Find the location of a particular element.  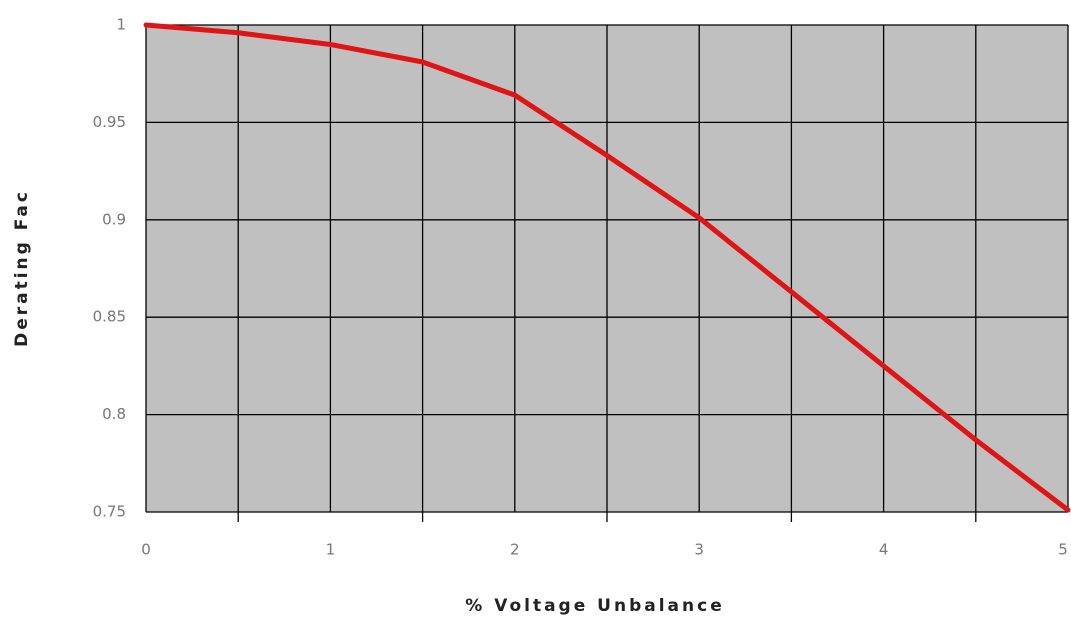

x-tick-label: 2 is located at coordinates (515, 550).